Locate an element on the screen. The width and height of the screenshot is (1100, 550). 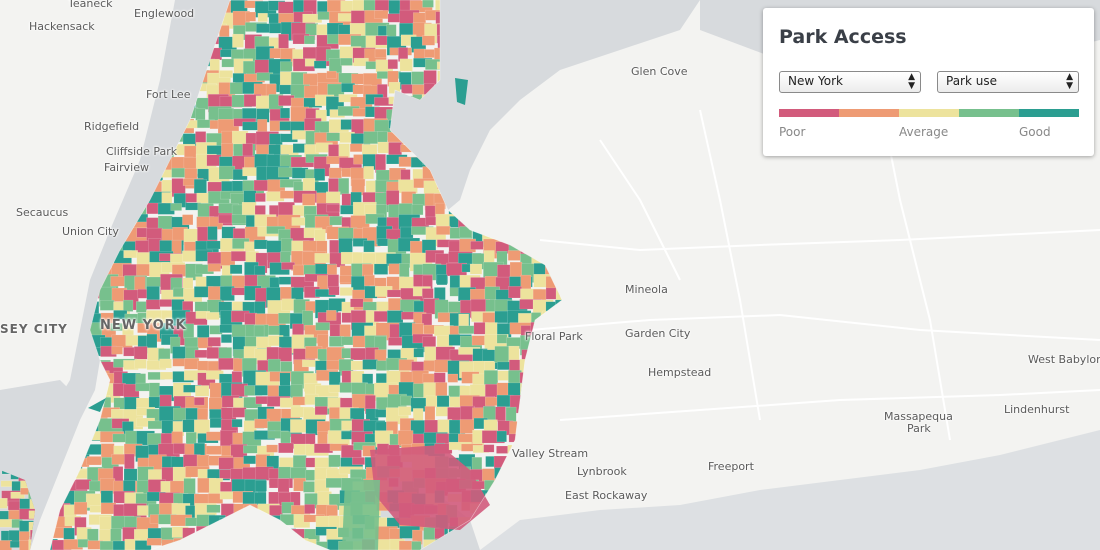
city-select: New York ▲ ▼ is located at coordinates (850, 82).